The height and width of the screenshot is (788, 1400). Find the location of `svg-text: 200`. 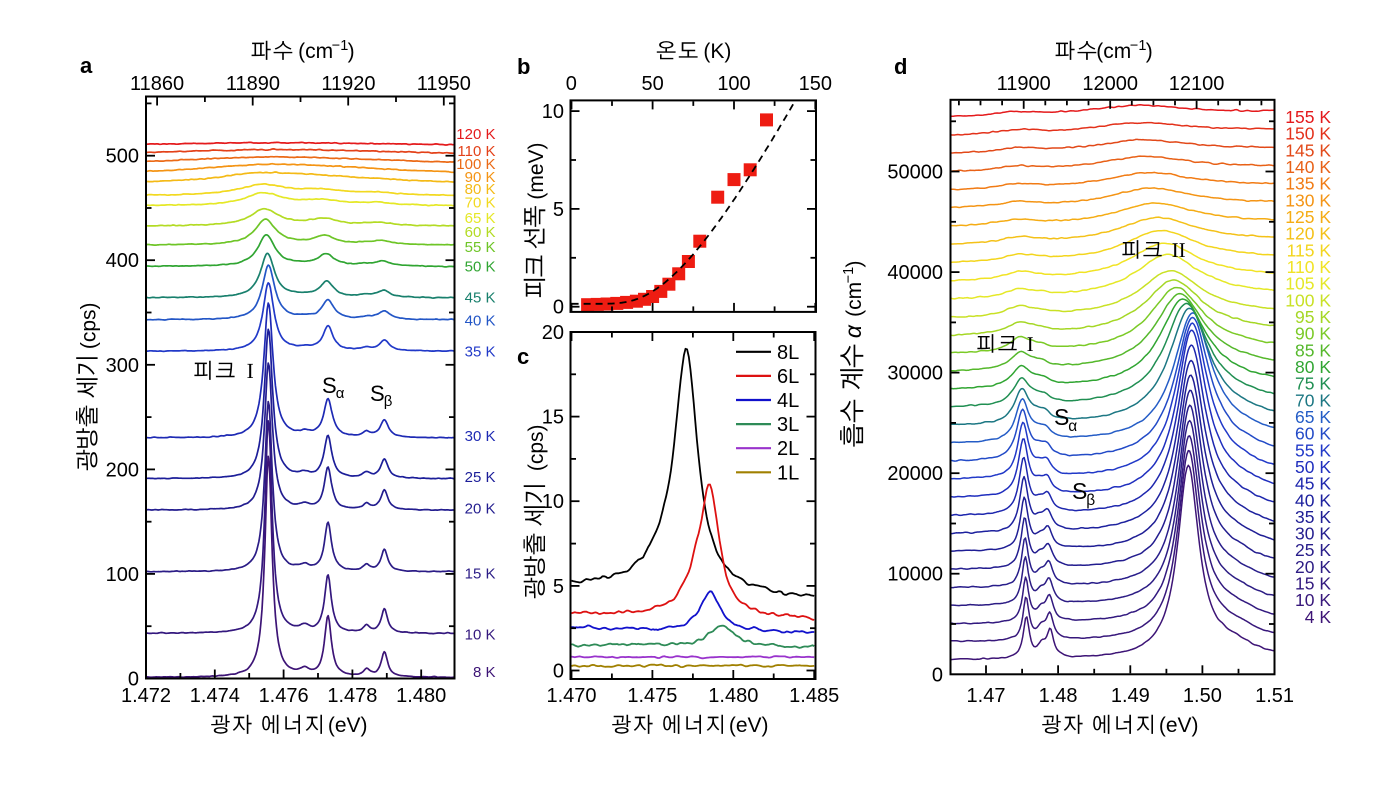

svg-text: 200 is located at coordinates (122, 470).